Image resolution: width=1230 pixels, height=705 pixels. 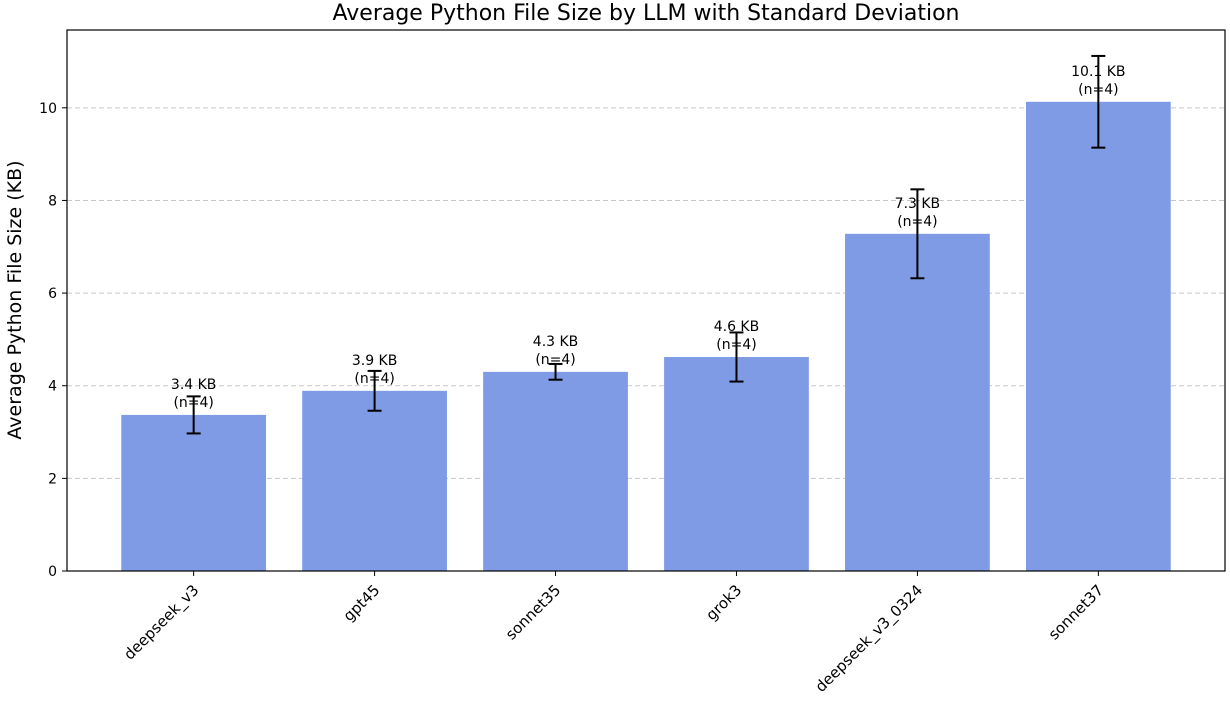 What do you see at coordinates (1098, 336) in the screenshot?
I see `bar-sonnet37` at bounding box center [1098, 336].